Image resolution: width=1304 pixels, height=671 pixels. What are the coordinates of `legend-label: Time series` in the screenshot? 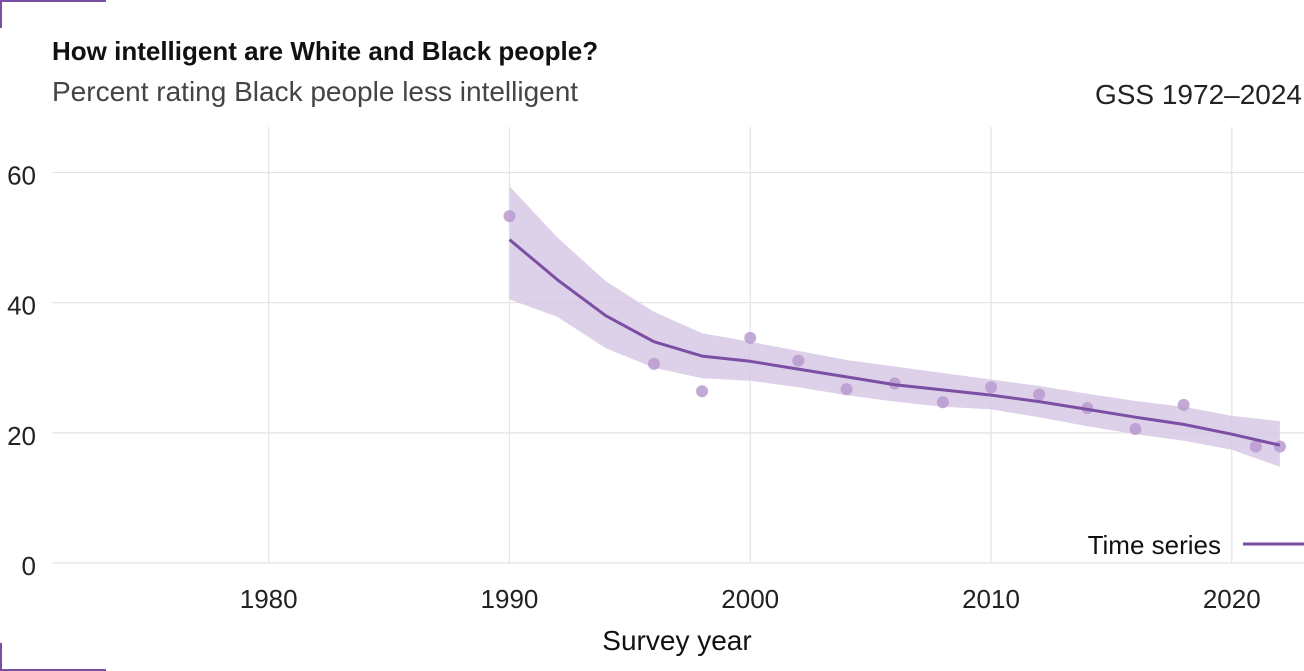 It's located at (1154, 545).